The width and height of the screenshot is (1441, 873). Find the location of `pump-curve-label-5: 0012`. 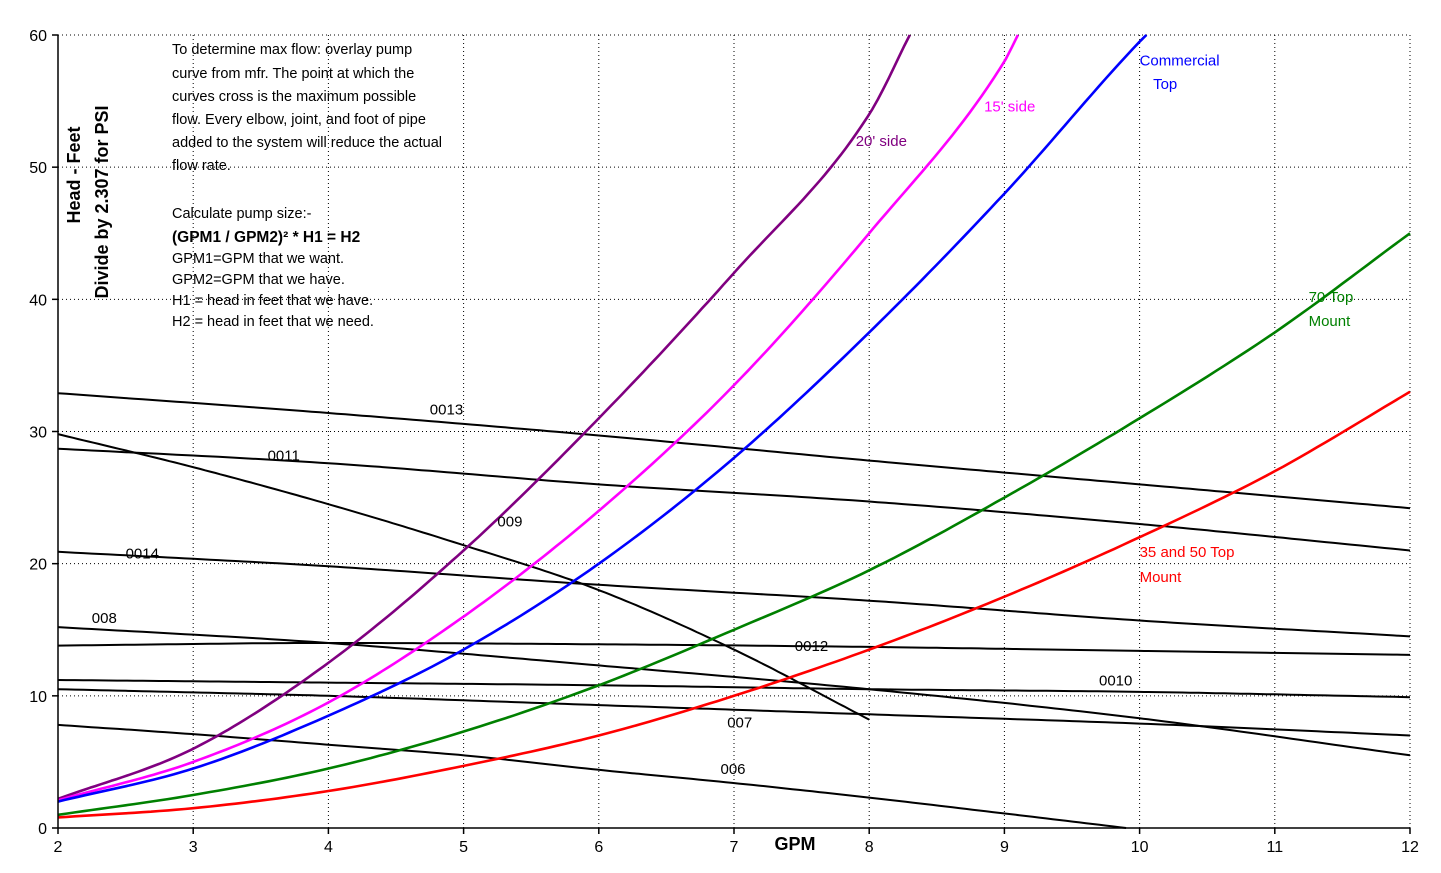

pump-curve-label-5: 0012 is located at coordinates (811, 646).